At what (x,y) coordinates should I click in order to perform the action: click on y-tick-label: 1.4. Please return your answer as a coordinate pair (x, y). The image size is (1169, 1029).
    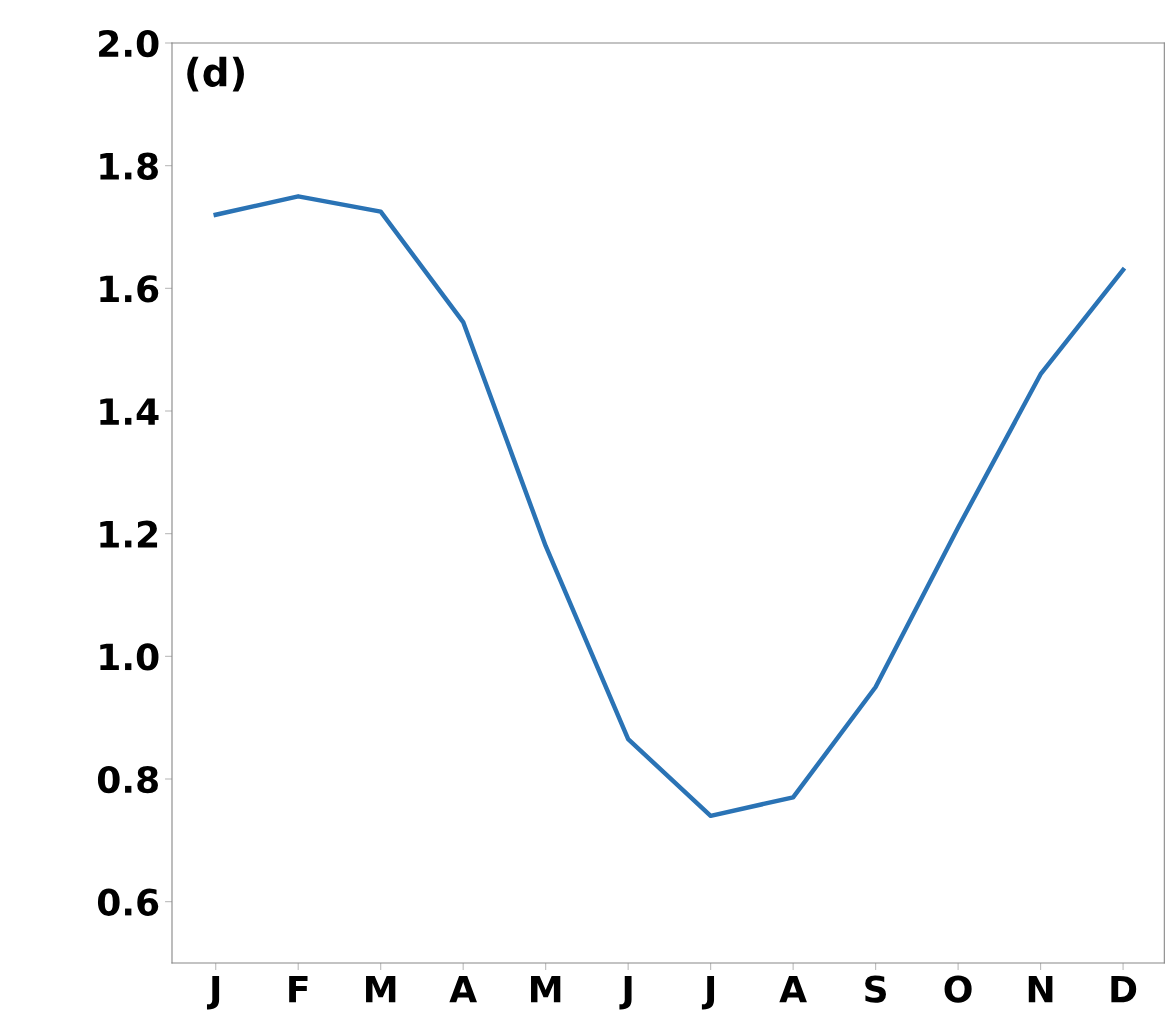
    Looking at the image, I should click on (129, 411).